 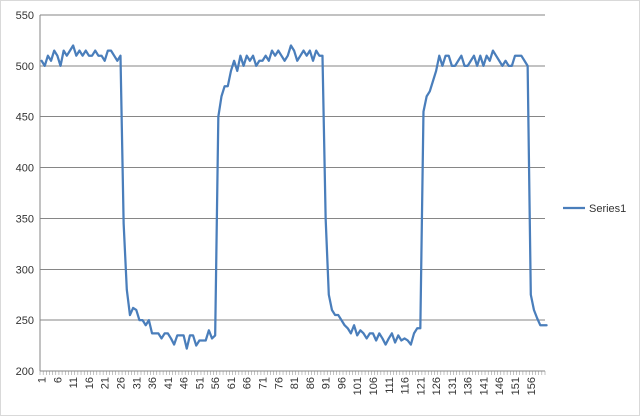 I want to click on x-tick-label: 46, so click(x=185, y=383).